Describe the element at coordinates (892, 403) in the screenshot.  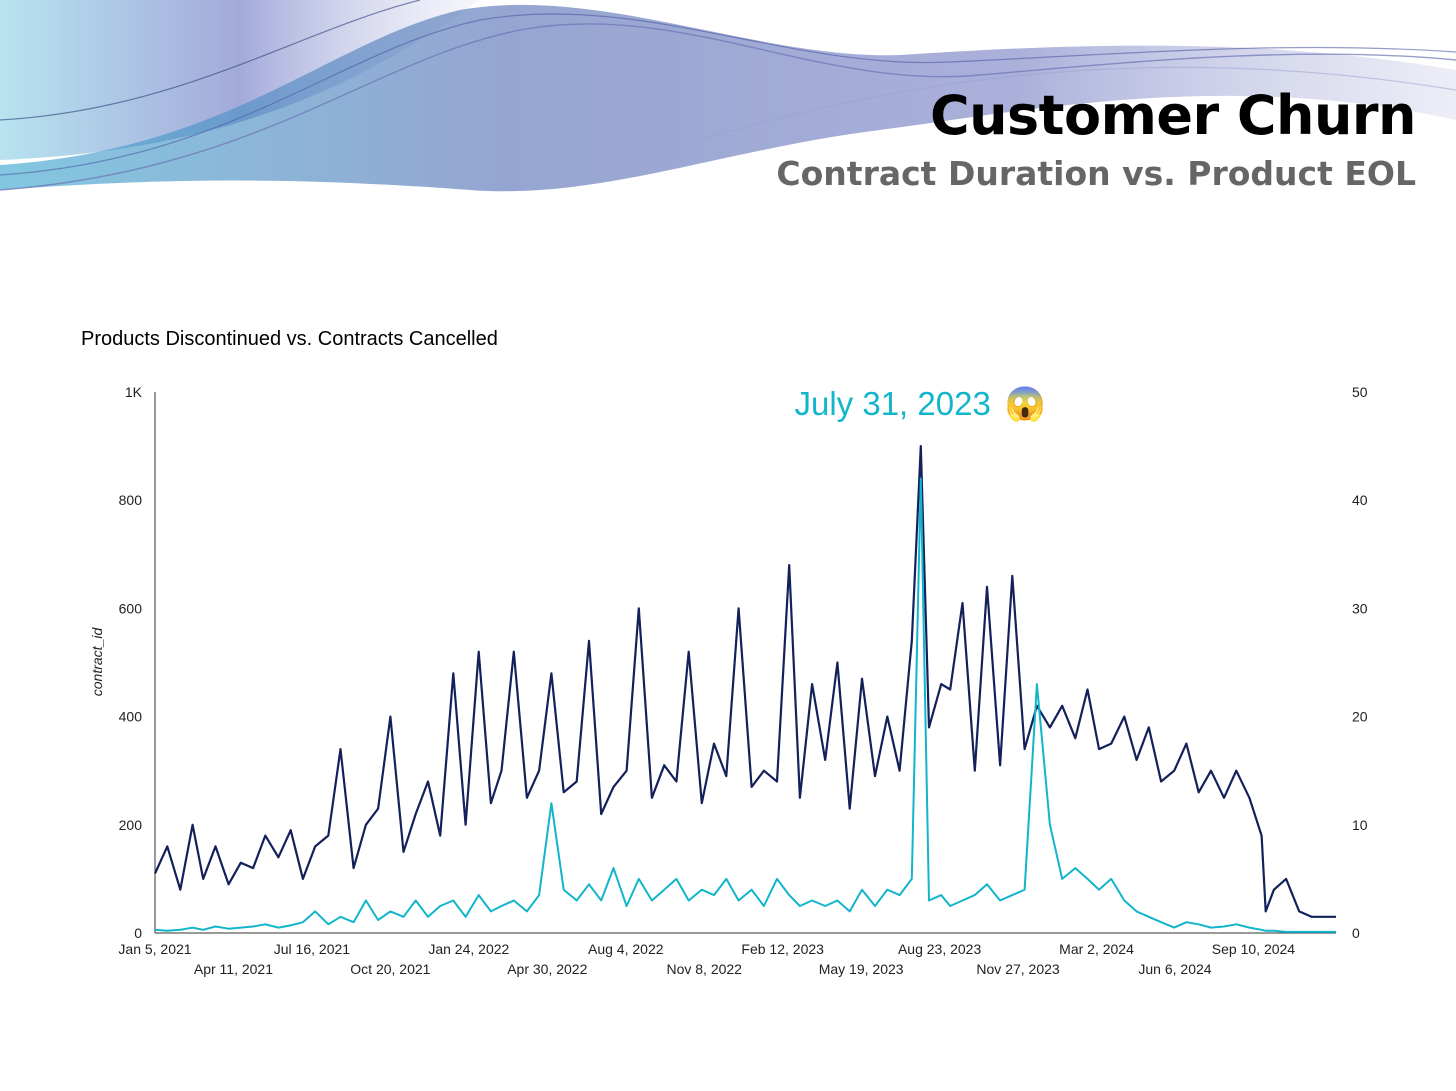
I see `annotation-text: July 31, 2023` at that location.